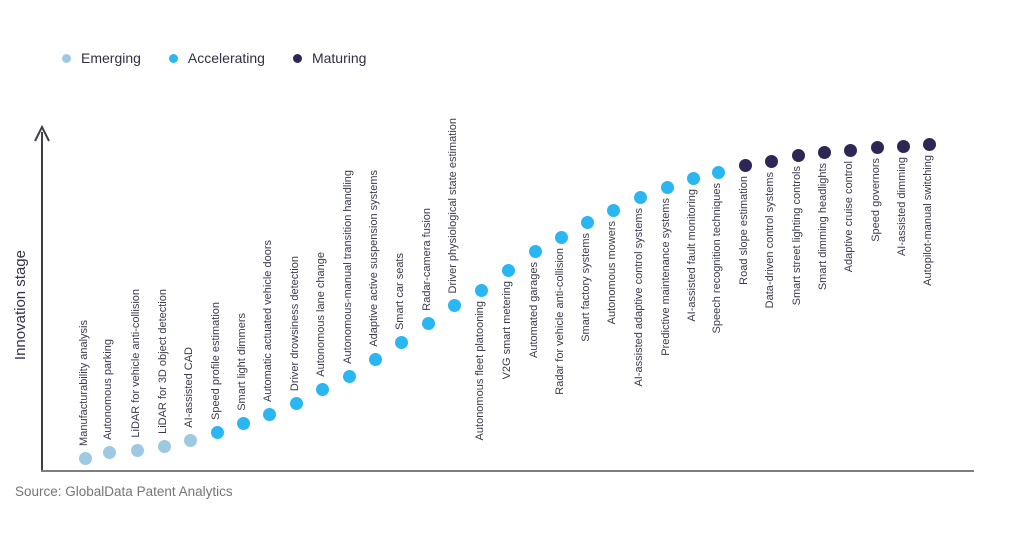  Describe the element at coordinates (928, 220) in the screenshot. I see `point-label: Autopilot-manual switching` at that location.